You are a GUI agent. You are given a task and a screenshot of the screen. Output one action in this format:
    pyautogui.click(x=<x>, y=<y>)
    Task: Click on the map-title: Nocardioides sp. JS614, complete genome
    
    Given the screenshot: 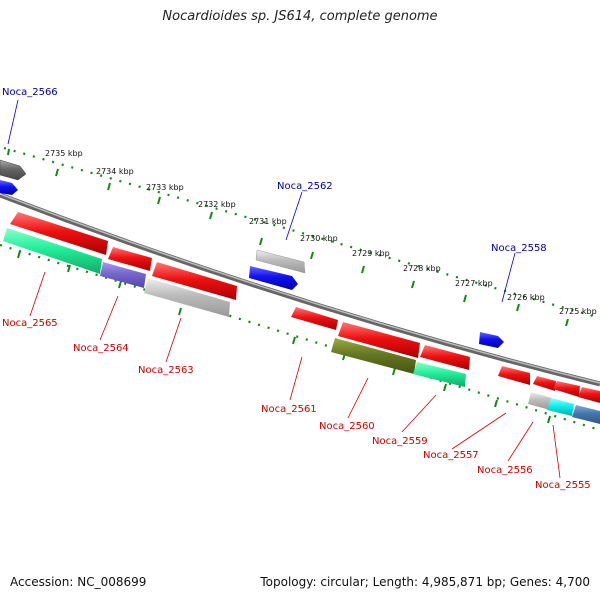 What is the action you would take?
    pyautogui.click(x=300, y=16)
    